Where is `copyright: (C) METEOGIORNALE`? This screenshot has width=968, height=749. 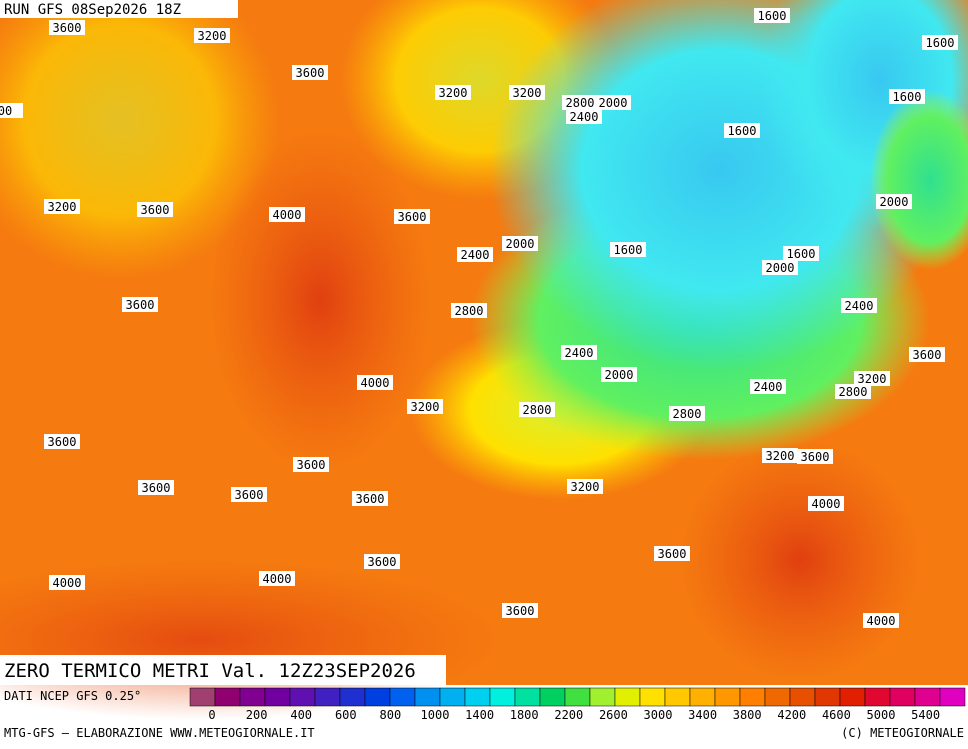
copyright: (C) METEOGIORNALE is located at coordinates (902, 733).